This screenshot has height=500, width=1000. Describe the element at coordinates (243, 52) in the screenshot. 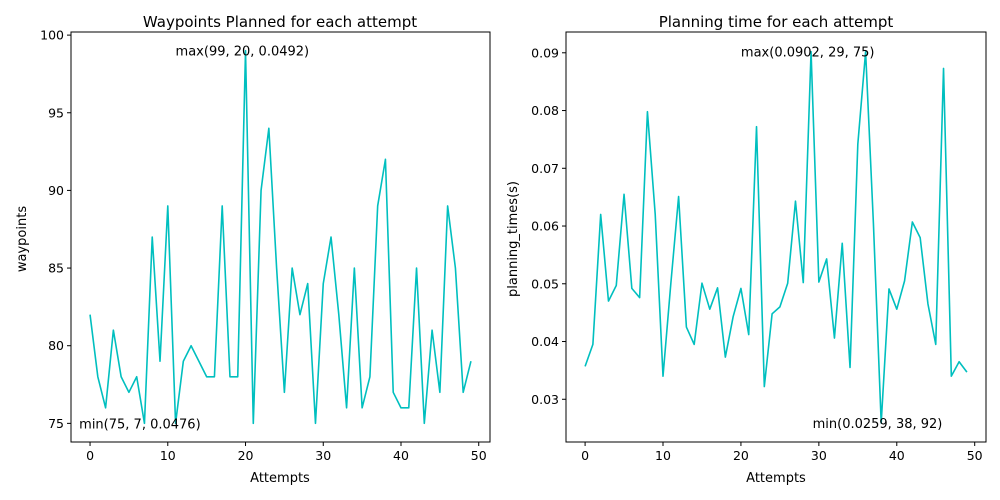

I see `annotation-label: max(99, 20, 0.0492)` at that location.